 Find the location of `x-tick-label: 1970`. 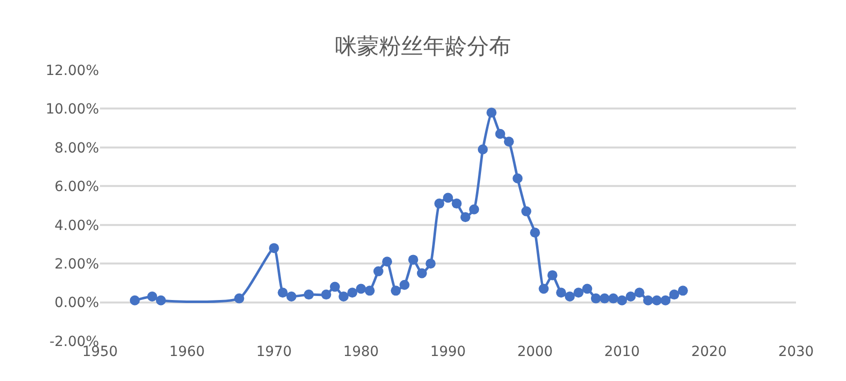

x-tick-label: 1970 is located at coordinates (274, 352).